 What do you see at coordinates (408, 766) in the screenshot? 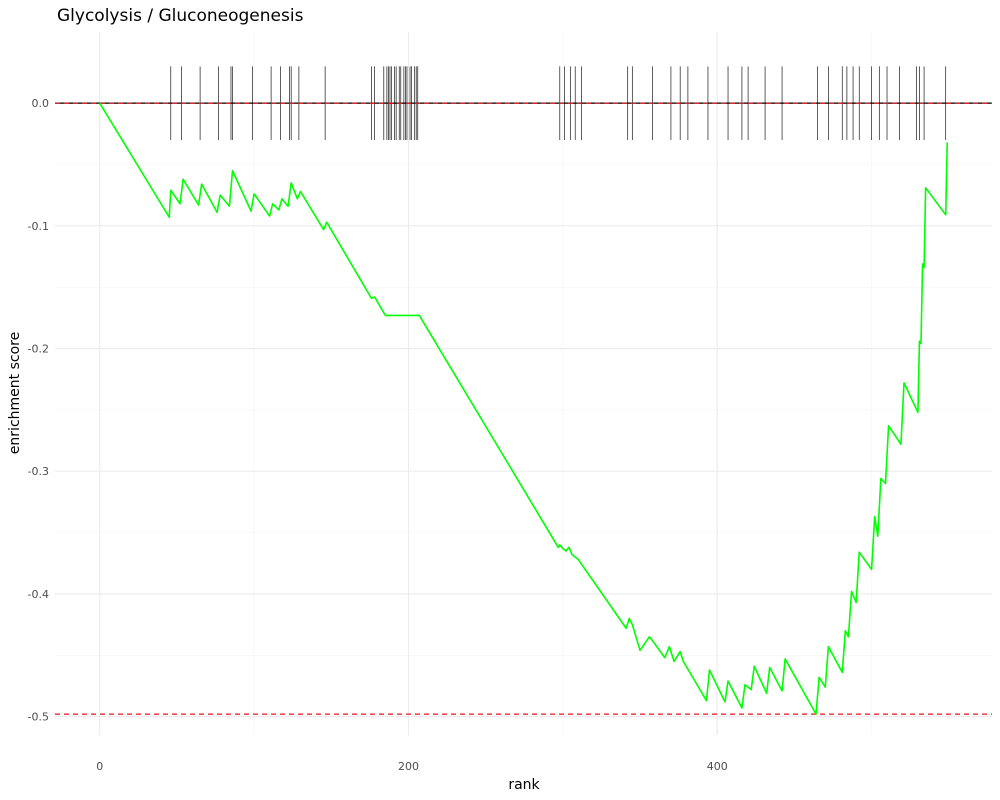
I see `x-tick-label: 200` at bounding box center [408, 766].